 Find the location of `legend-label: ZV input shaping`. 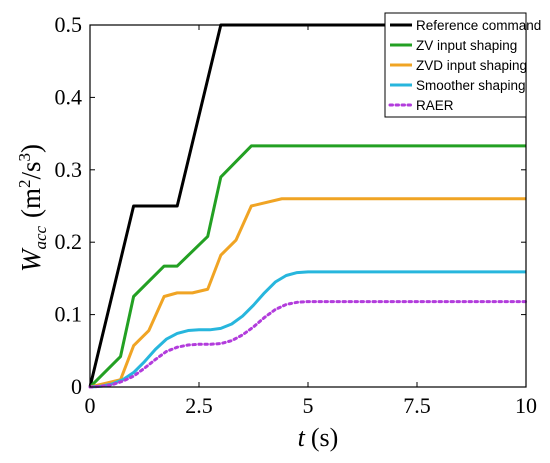

legend-label: ZV input shaping is located at coordinates (466, 45).